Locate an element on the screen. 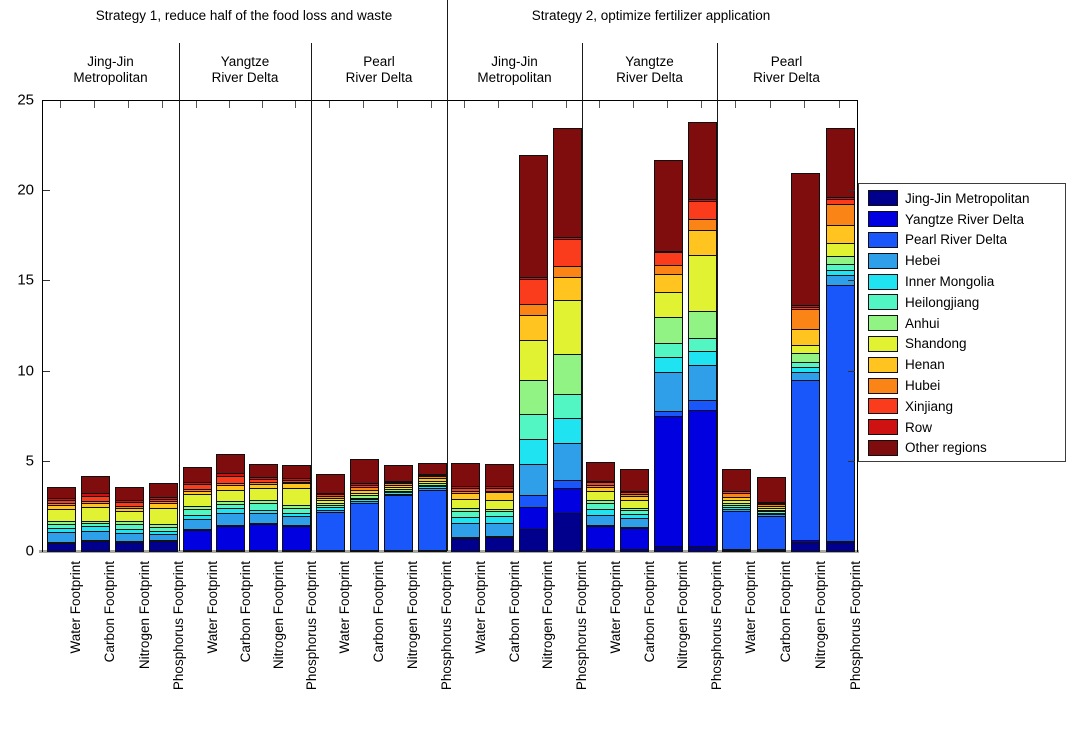  stacked-bar-water-footprint is located at coordinates (197, 509).